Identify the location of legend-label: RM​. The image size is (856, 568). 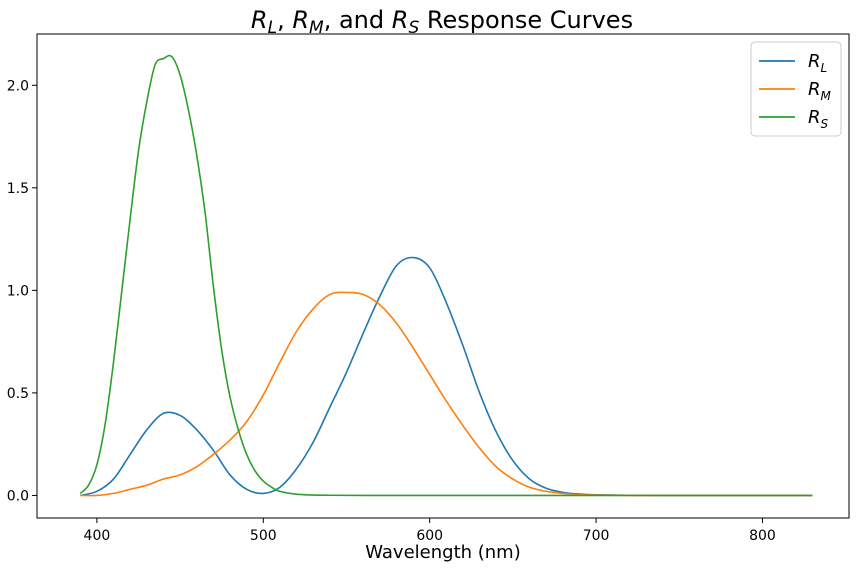
(820, 91).